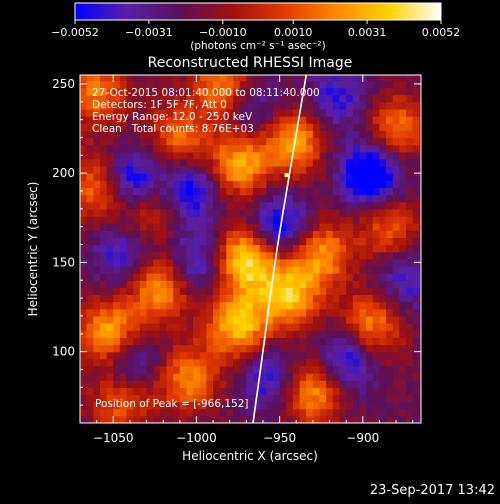 This screenshot has height=504, width=500. What do you see at coordinates (63, 352) in the screenshot?
I see `y-axis-tick-label: 100` at bounding box center [63, 352].